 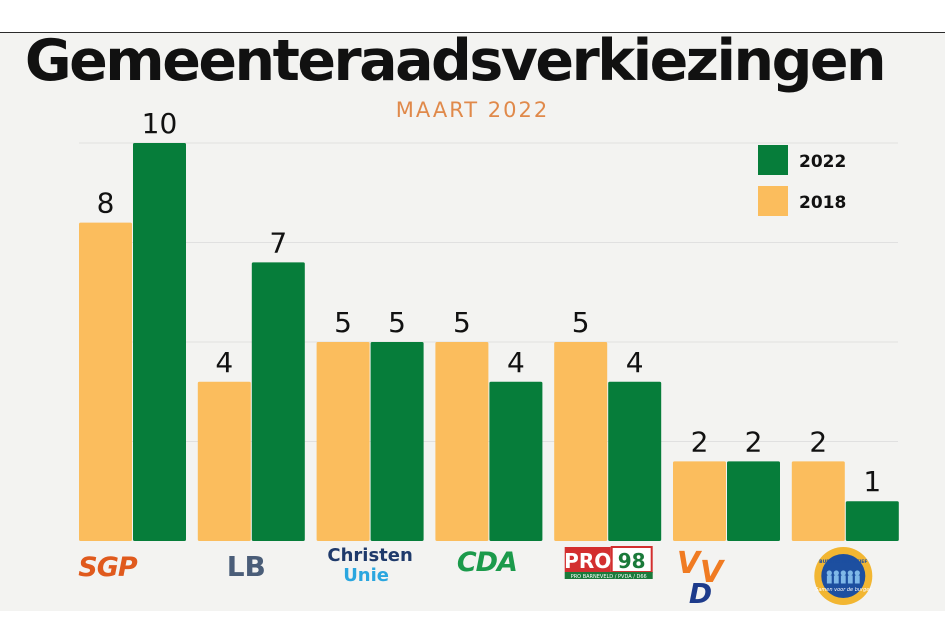 What do you see at coordinates (872, 481) in the screenshot?
I see `data-label: 1` at bounding box center [872, 481].